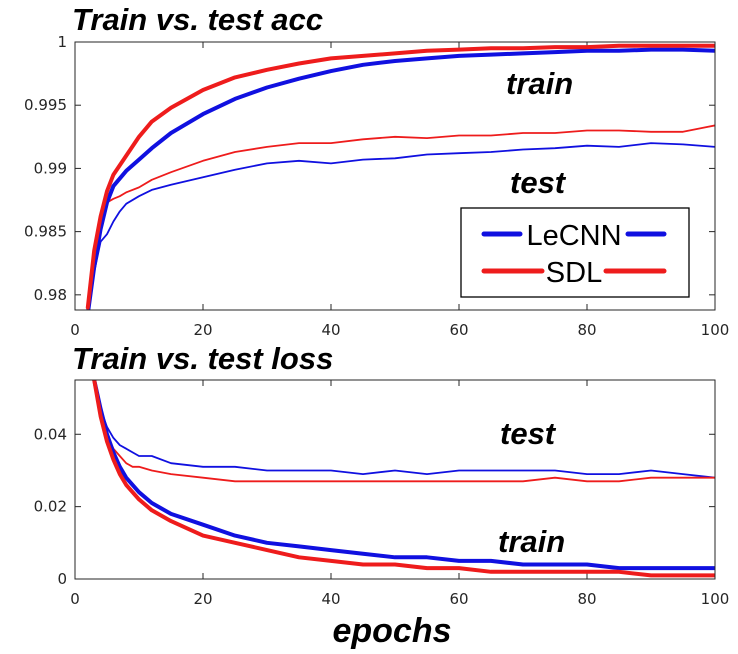  Describe the element at coordinates (50, 434) in the screenshot. I see `loss-y-tick-label: 0.04` at that location.